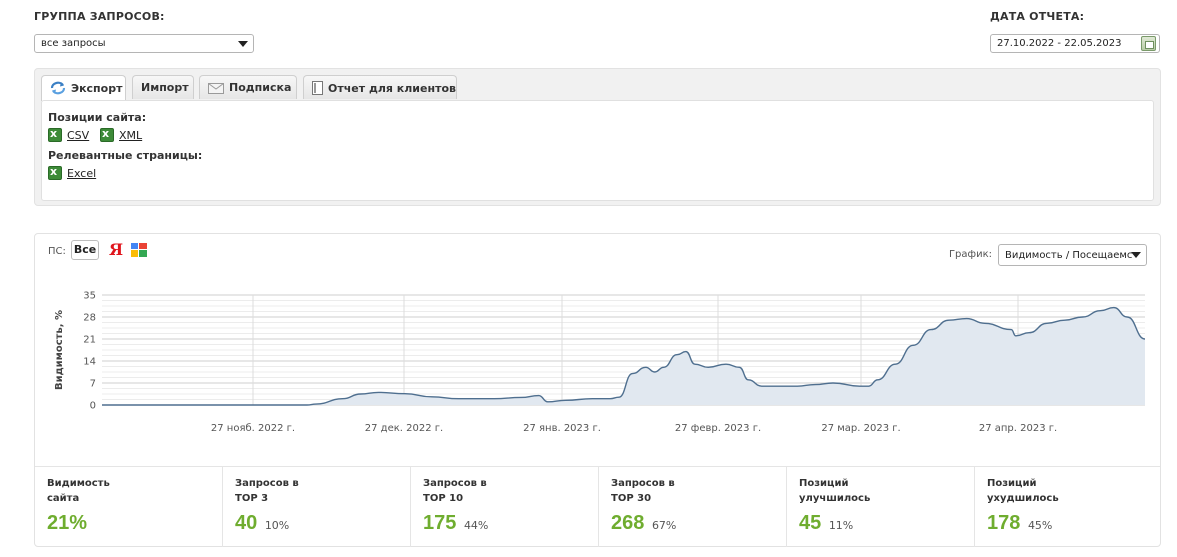  Describe the element at coordinates (1040, 525) in the screenshot. I see `stat-percent: 45%` at that location.